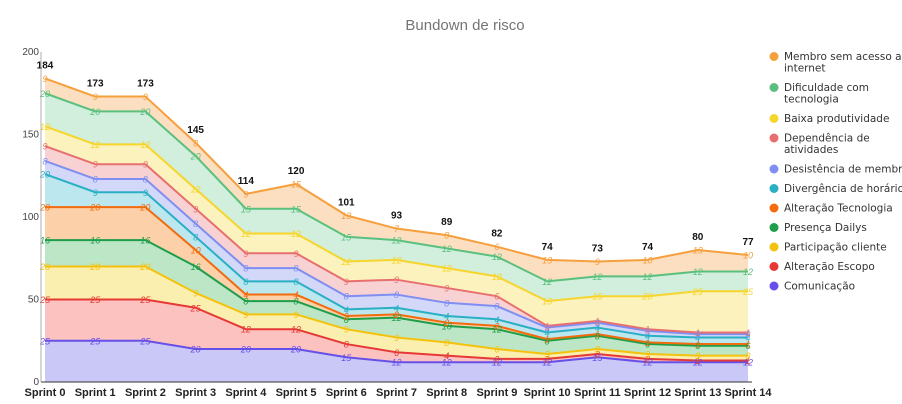  What do you see at coordinates (648, 247) in the screenshot?
I see `total-label: 74` at bounding box center [648, 247].